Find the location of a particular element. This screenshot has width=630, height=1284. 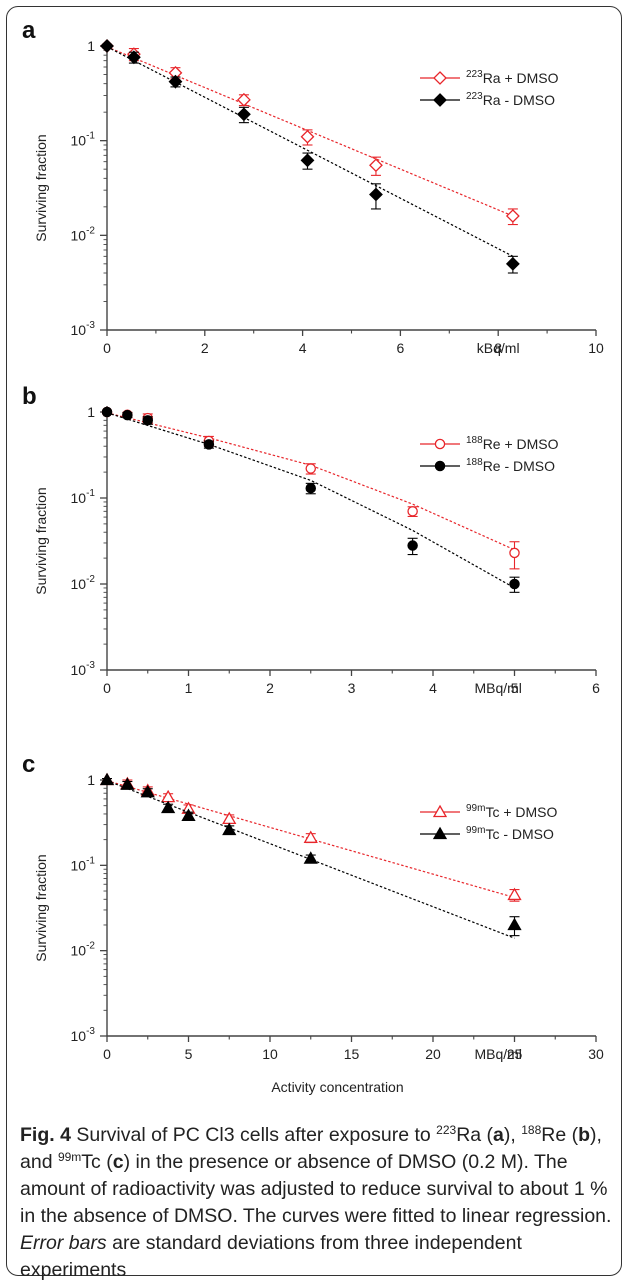

panel-c-series-1-legend-label: 99mTc - DMSO is located at coordinates (510, 833).